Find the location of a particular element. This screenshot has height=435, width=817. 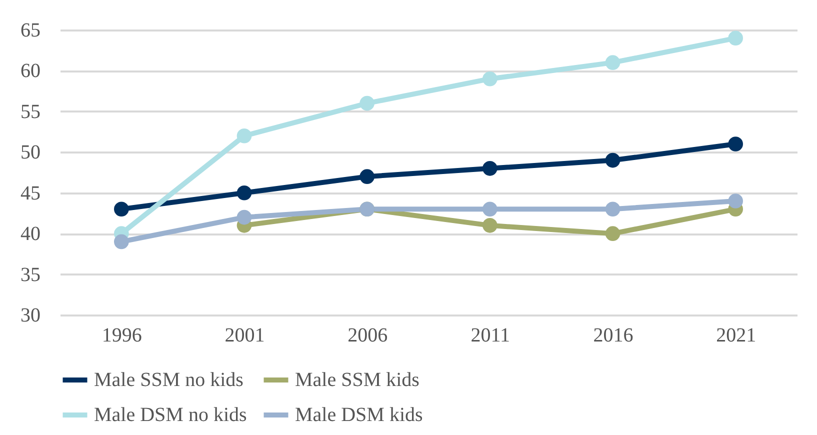

legend-label: Male SSM no kids is located at coordinates (169, 380).